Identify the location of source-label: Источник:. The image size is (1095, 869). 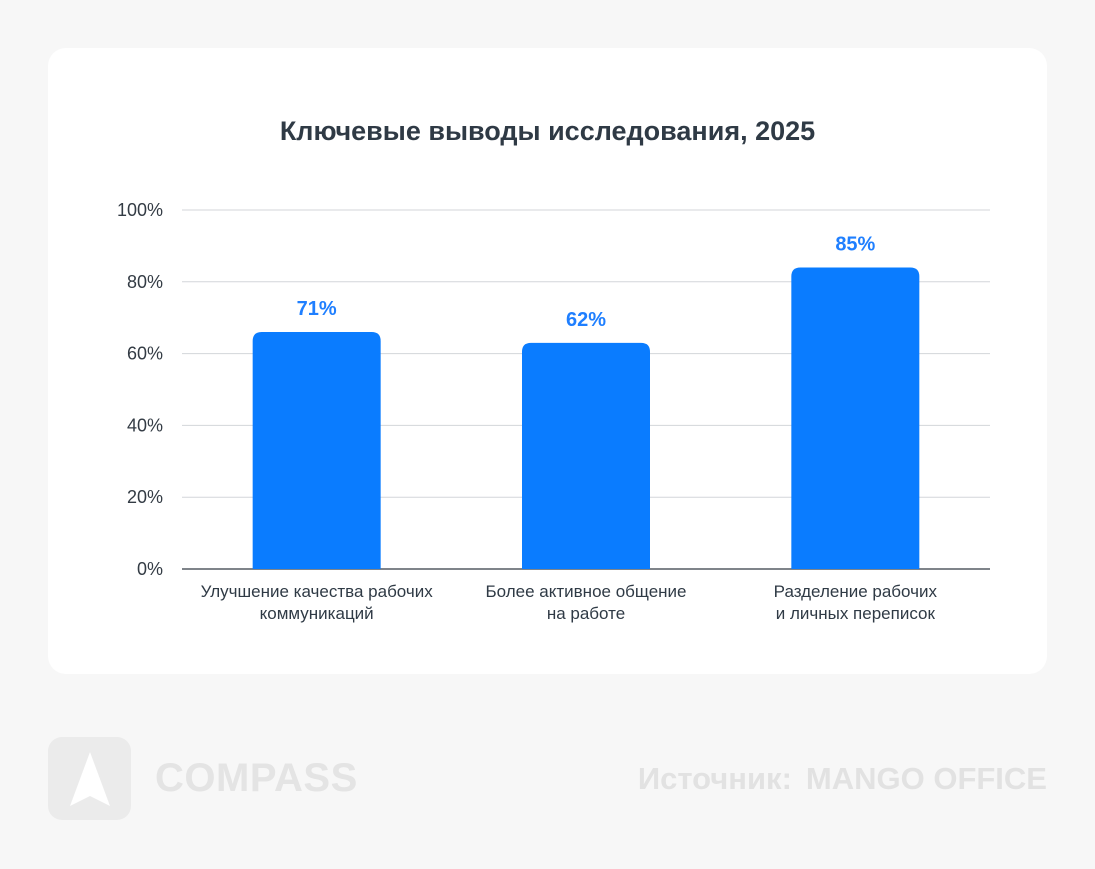
(714, 778).